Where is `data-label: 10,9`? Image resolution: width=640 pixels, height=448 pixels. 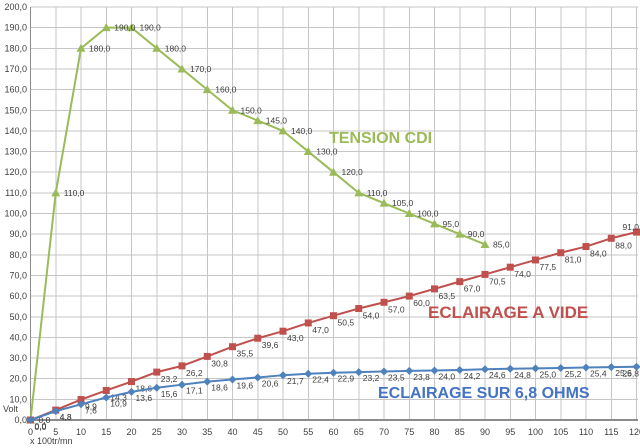 data-label: 10,9 is located at coordinates (118, 403).